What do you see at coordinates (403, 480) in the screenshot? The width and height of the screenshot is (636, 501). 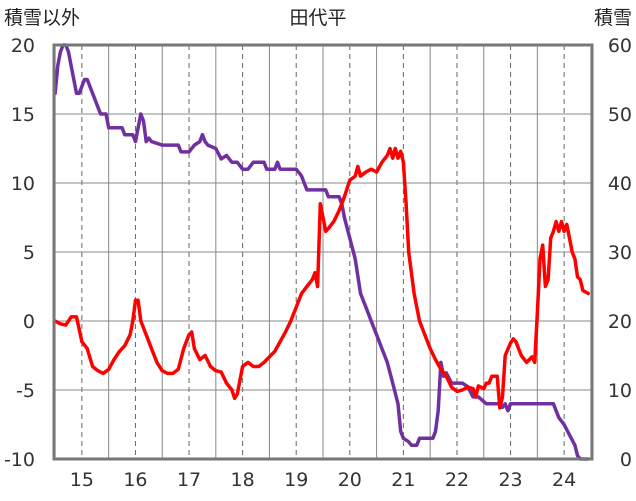 I see `x-tick-label: 21` at bounding box center [403, 480].